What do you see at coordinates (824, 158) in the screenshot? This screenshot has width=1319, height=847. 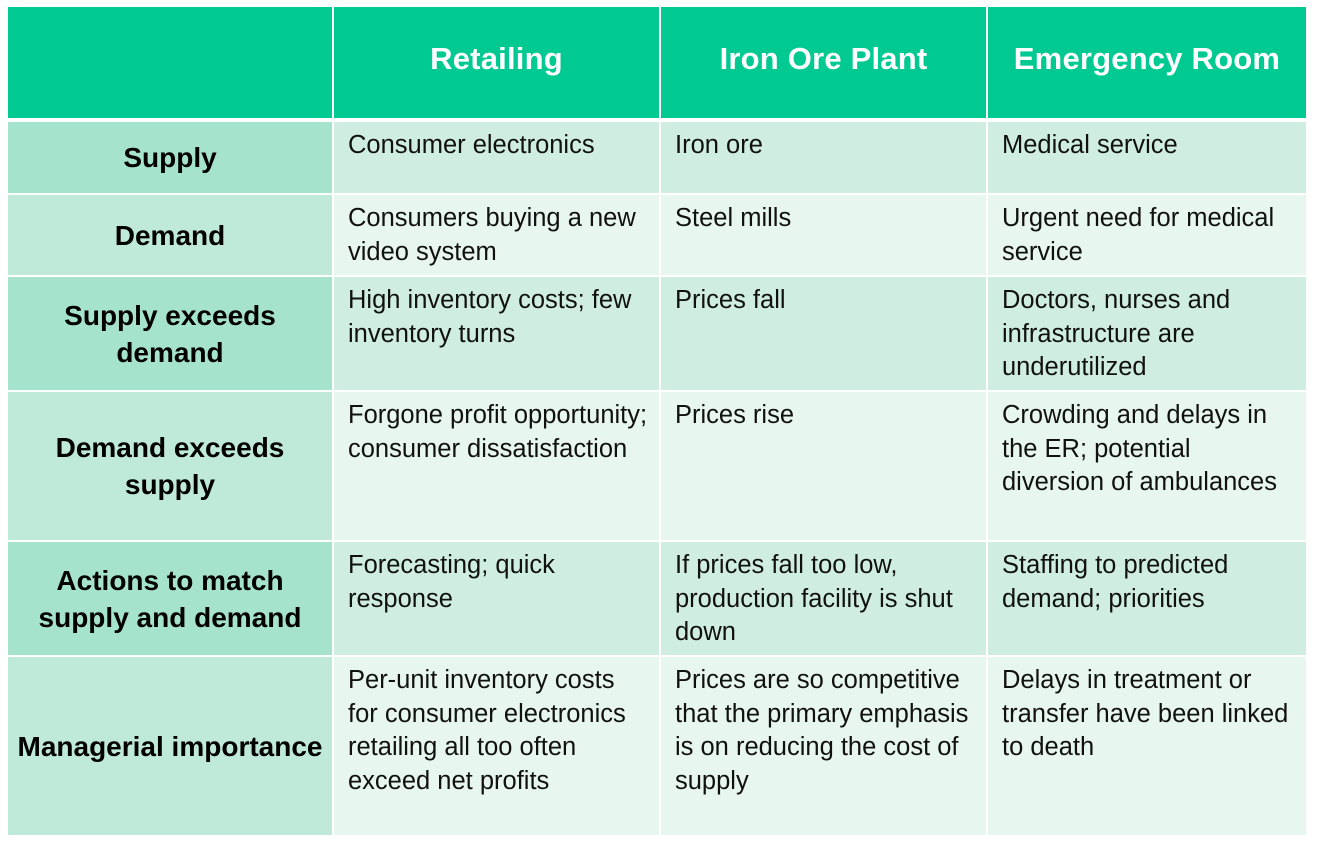 I see `table-cell: Iron ore` at bounding box center [824, 158].